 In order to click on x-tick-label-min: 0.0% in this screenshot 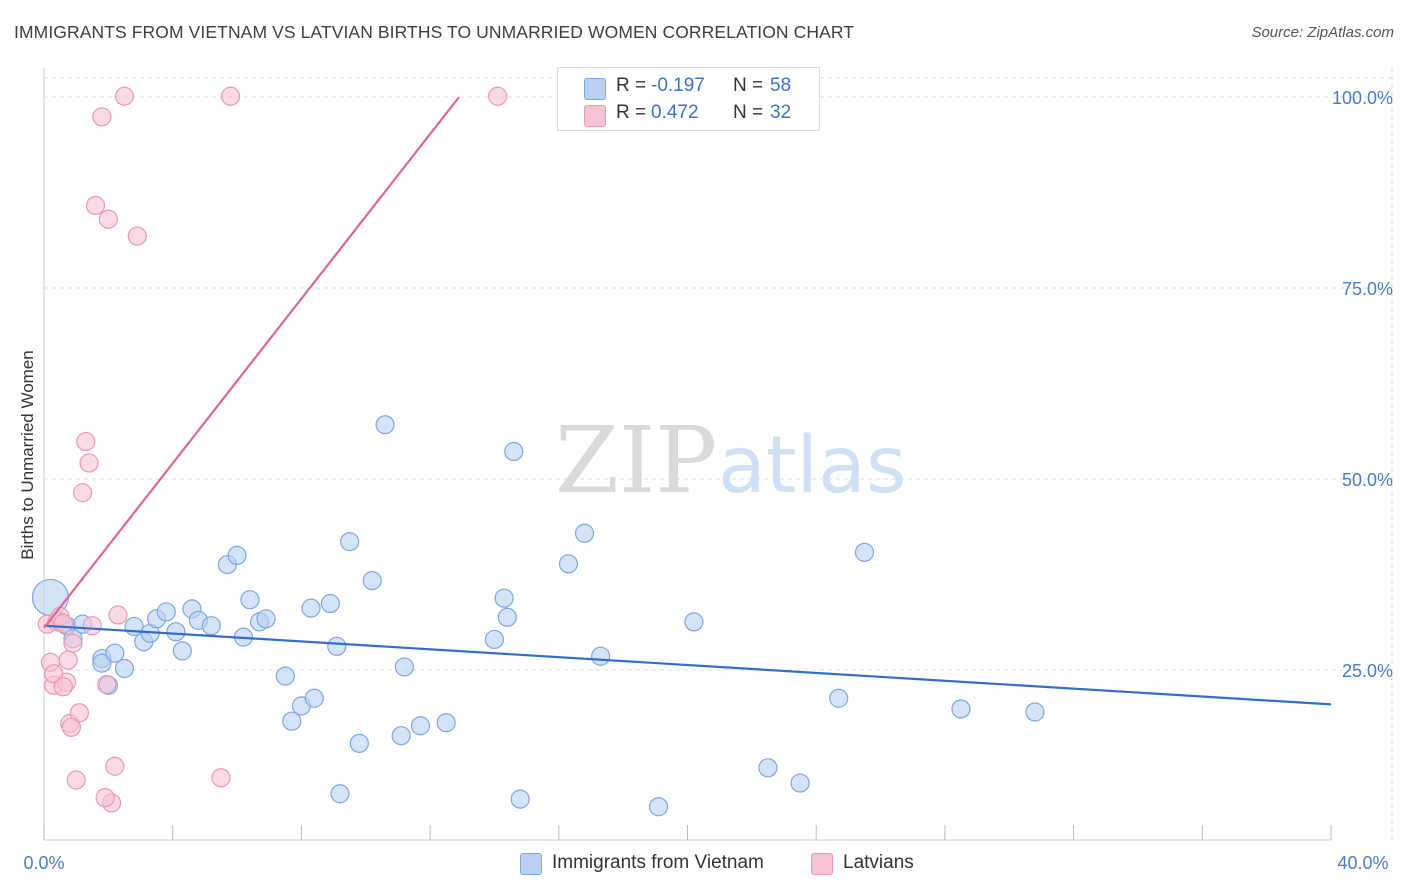, I will do `click(43, 863)`.